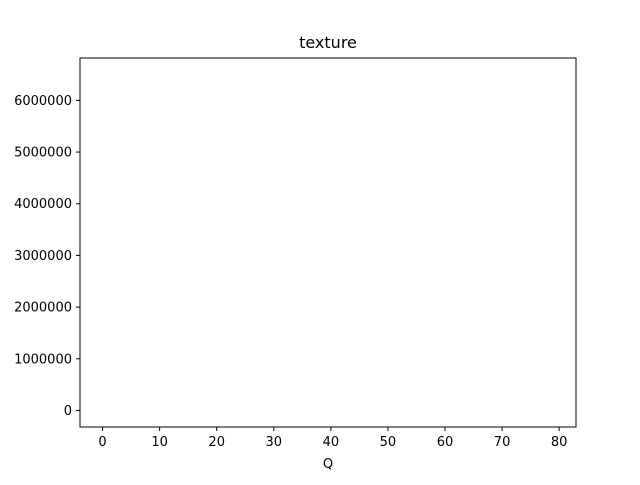  Describe the element at coordinates (43, 101) in the screenshot. I see `y-tick-label: 6000000` at that location.